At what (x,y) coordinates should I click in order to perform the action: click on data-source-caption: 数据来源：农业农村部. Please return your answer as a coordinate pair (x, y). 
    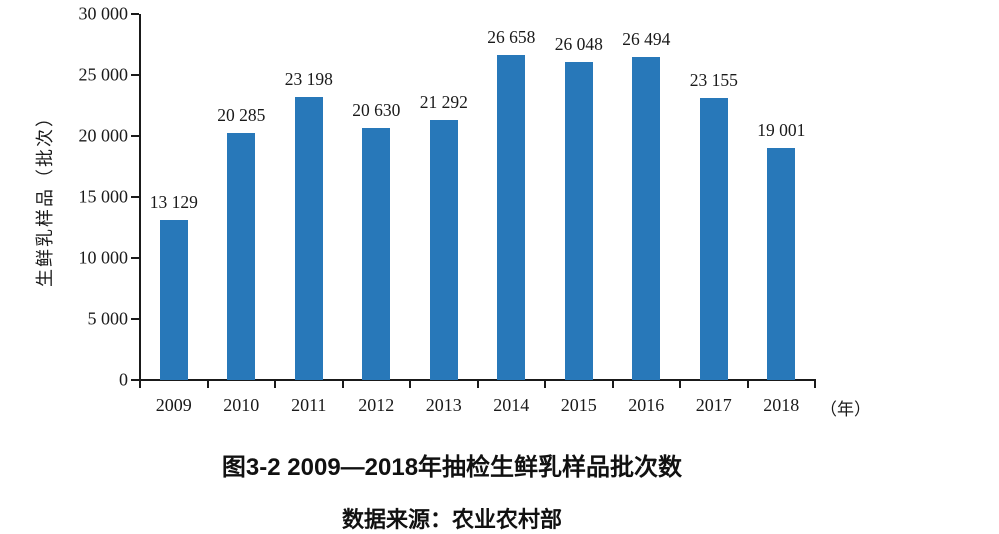
    Looking at the image, I should click on (451, 519).